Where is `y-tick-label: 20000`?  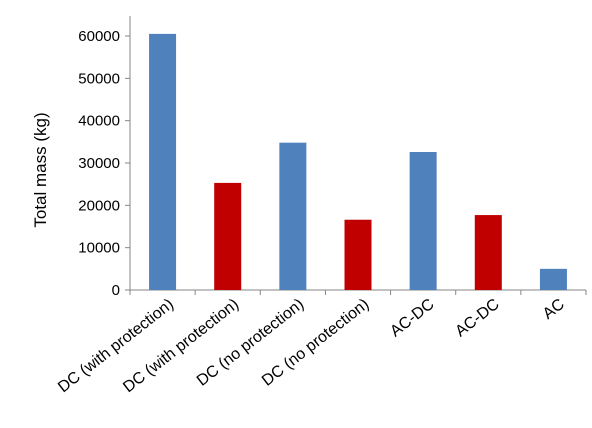
y-tick-label: 20000 is located at coordinates (99, 205).